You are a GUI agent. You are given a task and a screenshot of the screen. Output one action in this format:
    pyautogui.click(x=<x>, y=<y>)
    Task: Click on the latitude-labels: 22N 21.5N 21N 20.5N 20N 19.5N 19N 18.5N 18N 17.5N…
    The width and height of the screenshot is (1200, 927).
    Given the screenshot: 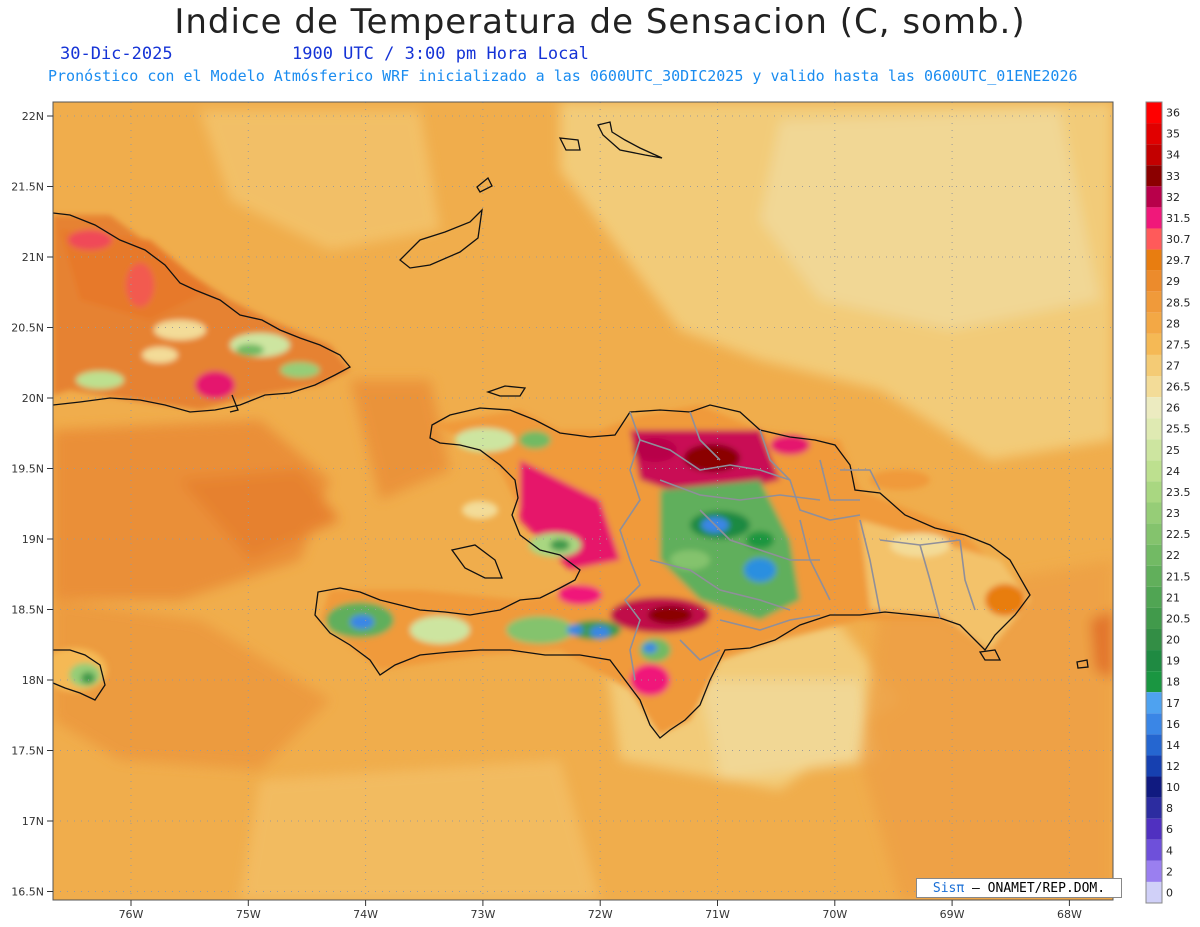 What is the action you would take?
    pyautogui.click(x=27, y=504)
    